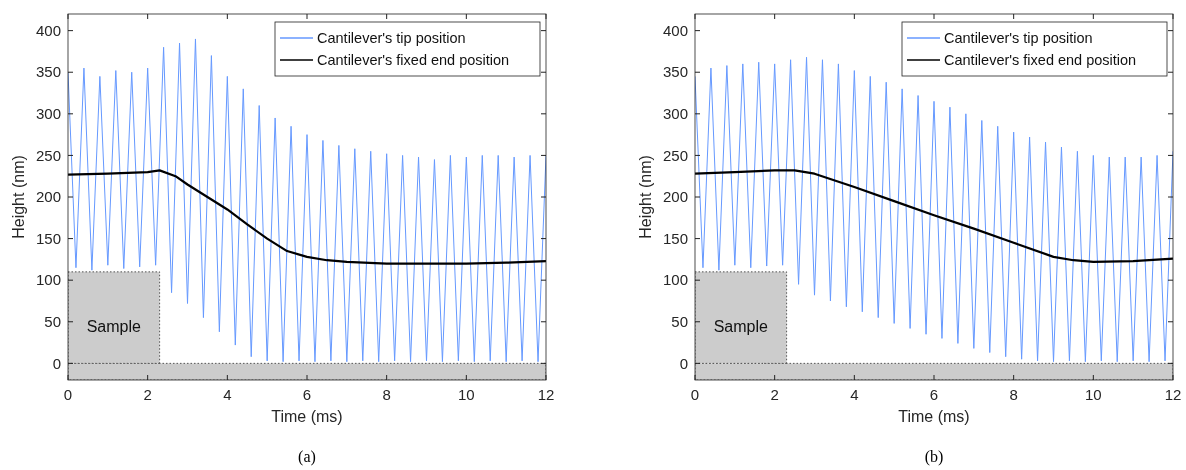 The image size is (1186, 470). I want to click on text: (a), so click(307, 457).